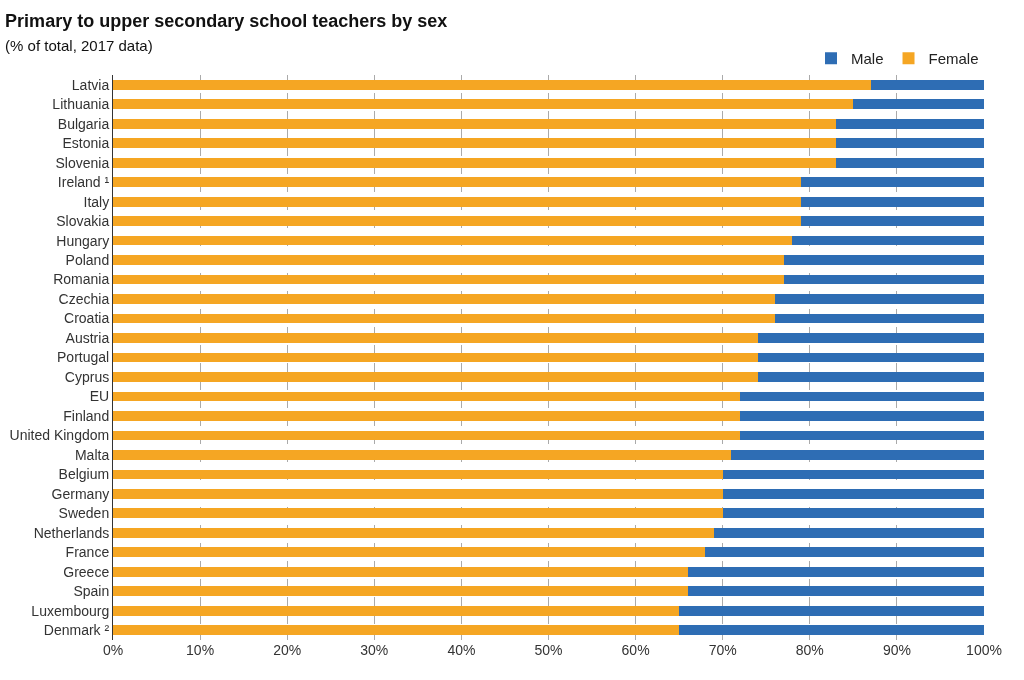  What do you see at coordinates (548, 650) in the screenshot?
I see `x-tick-label: 50%` at bounding box center [548, 650].